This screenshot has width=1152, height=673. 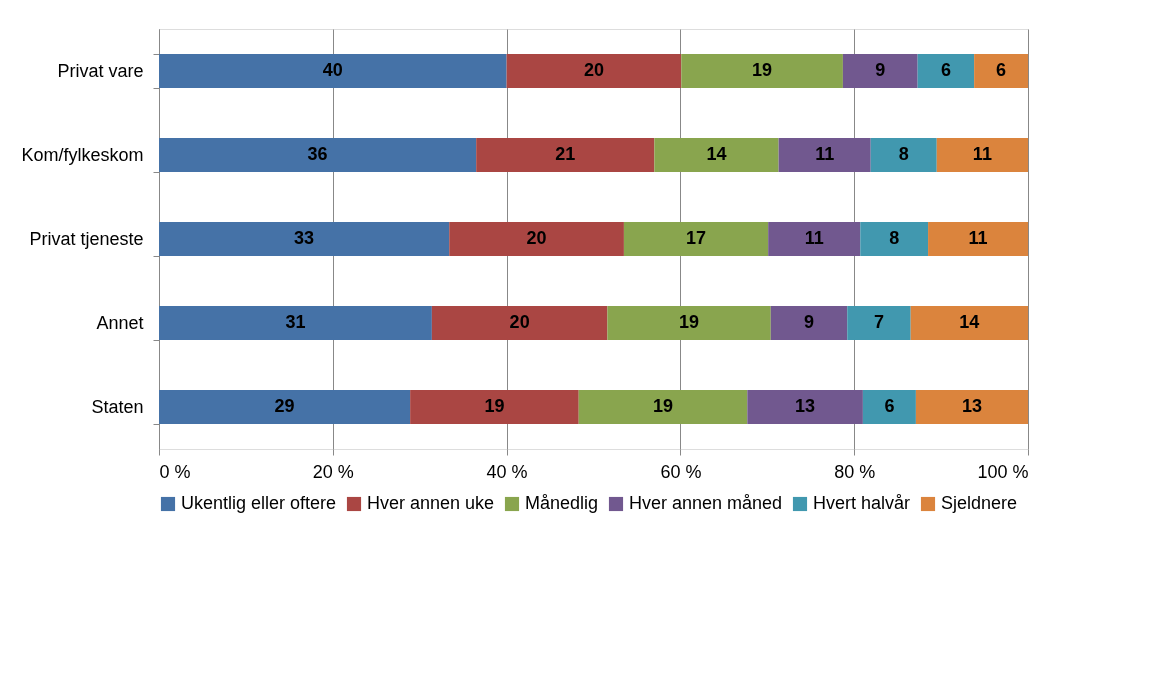 I want to click on data-label: 31, so click(x=295, y=322).